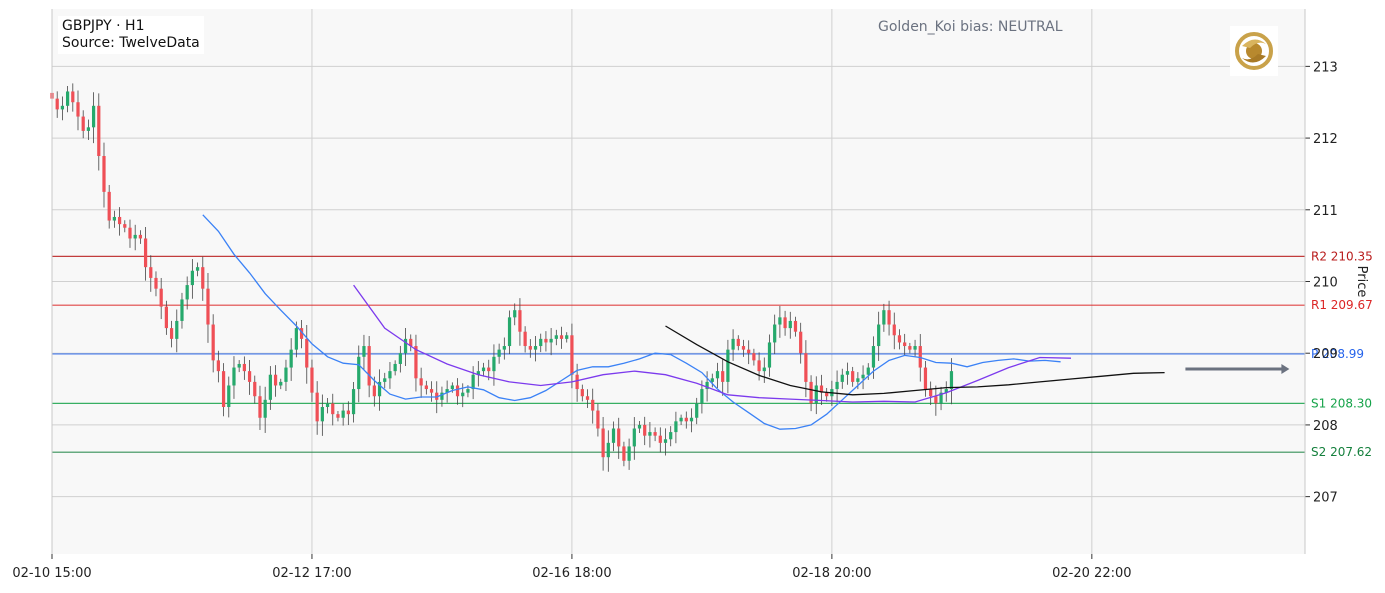  I want to click on logo-koi-tail, so click(1254, 58).